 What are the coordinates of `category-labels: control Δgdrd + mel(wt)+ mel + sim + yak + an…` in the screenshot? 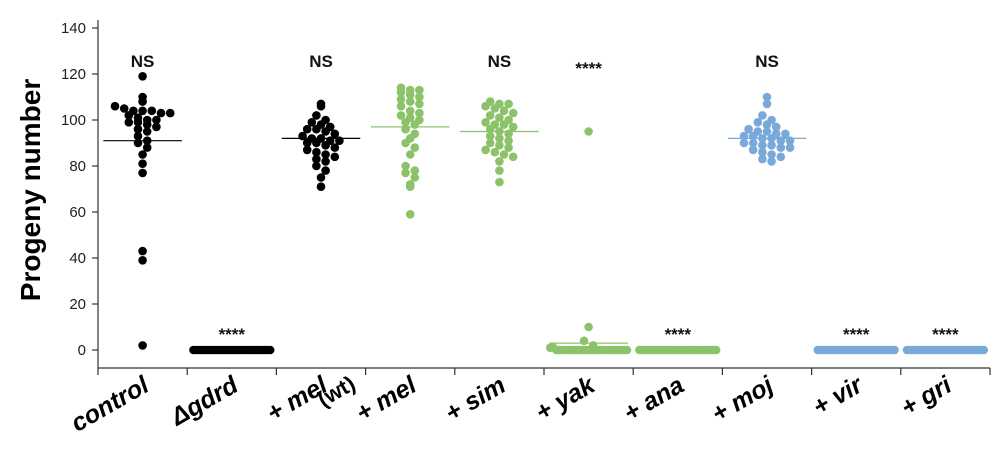 It's located at (511, 403).